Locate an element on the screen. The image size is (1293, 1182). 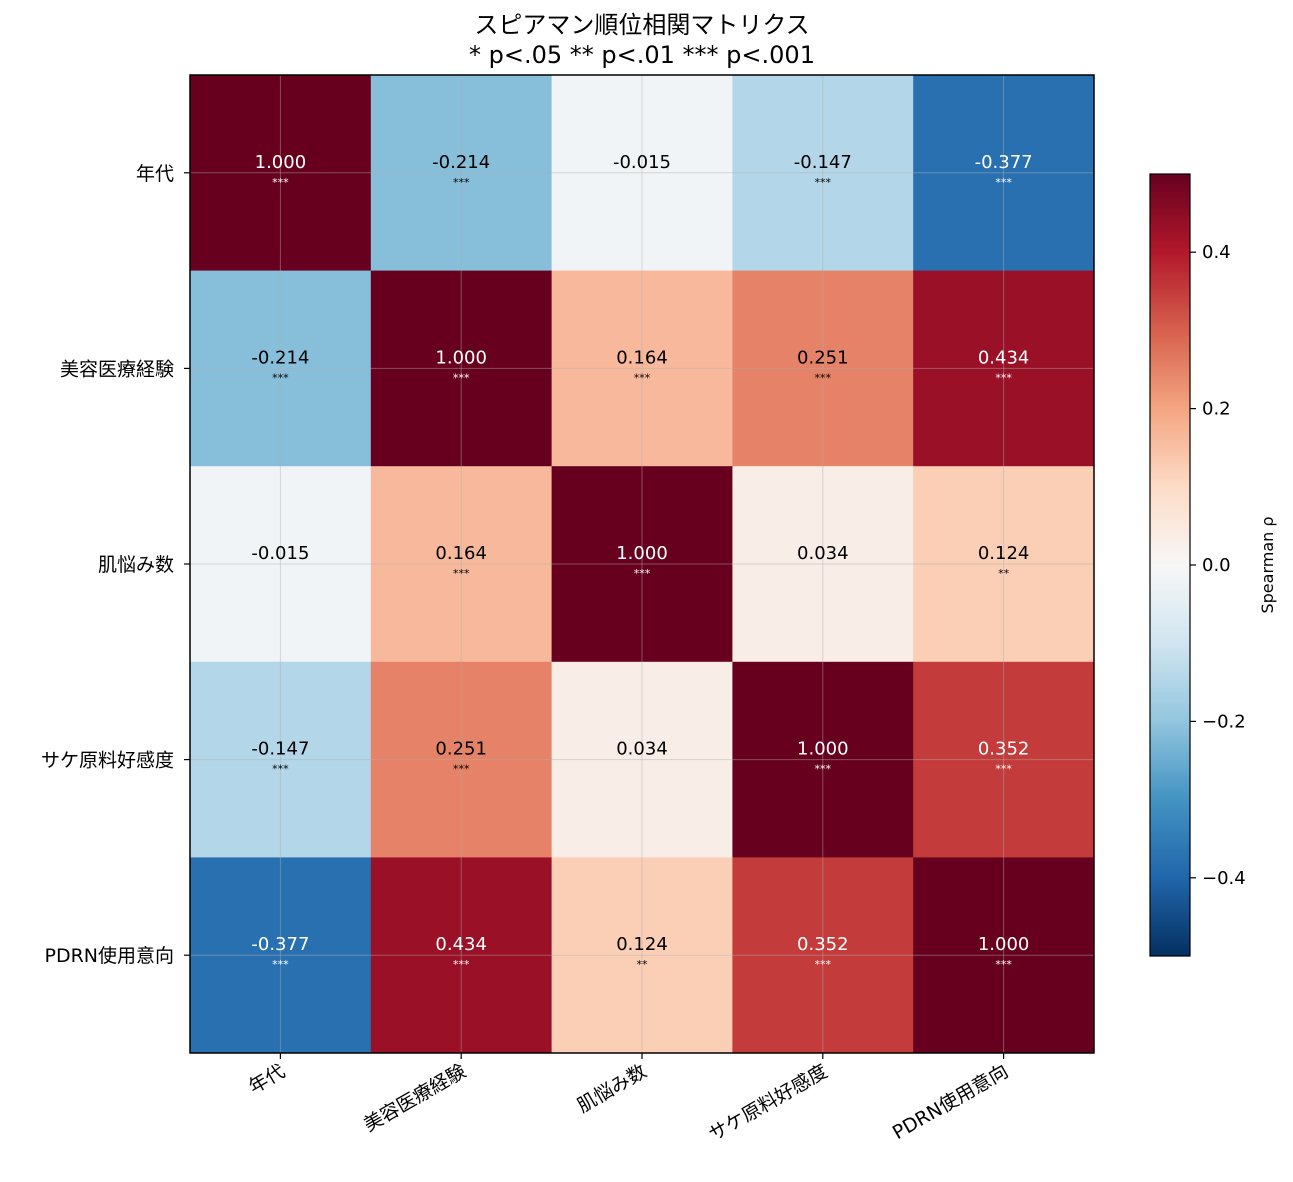
y-tick-label: 肌悩み数 is located at coordinates (136, 565).